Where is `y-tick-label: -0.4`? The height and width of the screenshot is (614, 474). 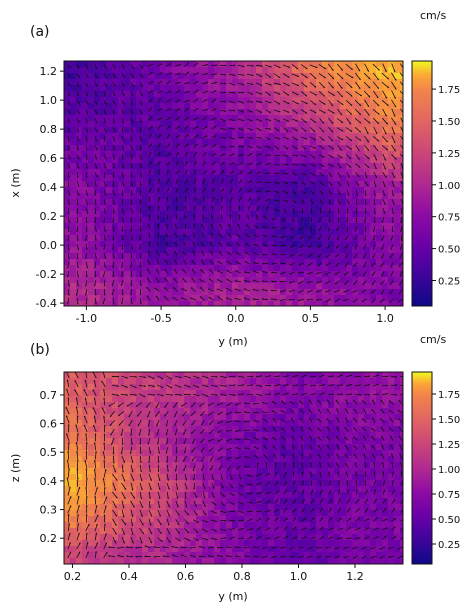
y-tick-label: -0.4 is located at coordinates (46, 303).